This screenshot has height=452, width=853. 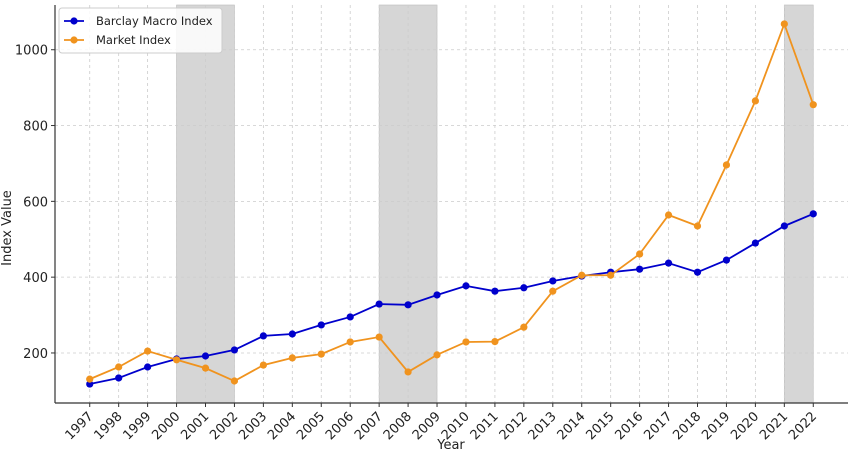 What do you see at coordinates (195, 426) in the screenshot?
I see `x-tick-label: 2001` at bounding box center [195, 426].